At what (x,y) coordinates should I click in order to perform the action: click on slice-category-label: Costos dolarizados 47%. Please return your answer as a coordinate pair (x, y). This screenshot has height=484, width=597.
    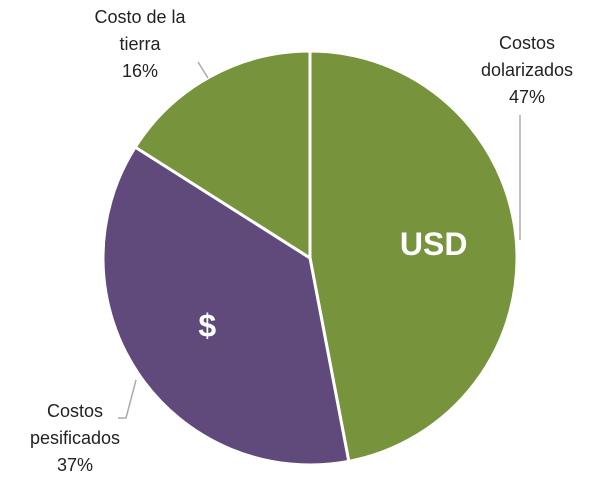
    Looking at the image, I should click on (527, 70).